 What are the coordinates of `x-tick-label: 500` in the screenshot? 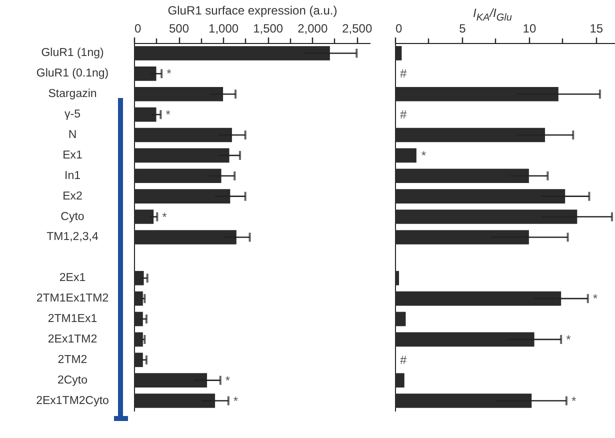 It's located at (179, 29).